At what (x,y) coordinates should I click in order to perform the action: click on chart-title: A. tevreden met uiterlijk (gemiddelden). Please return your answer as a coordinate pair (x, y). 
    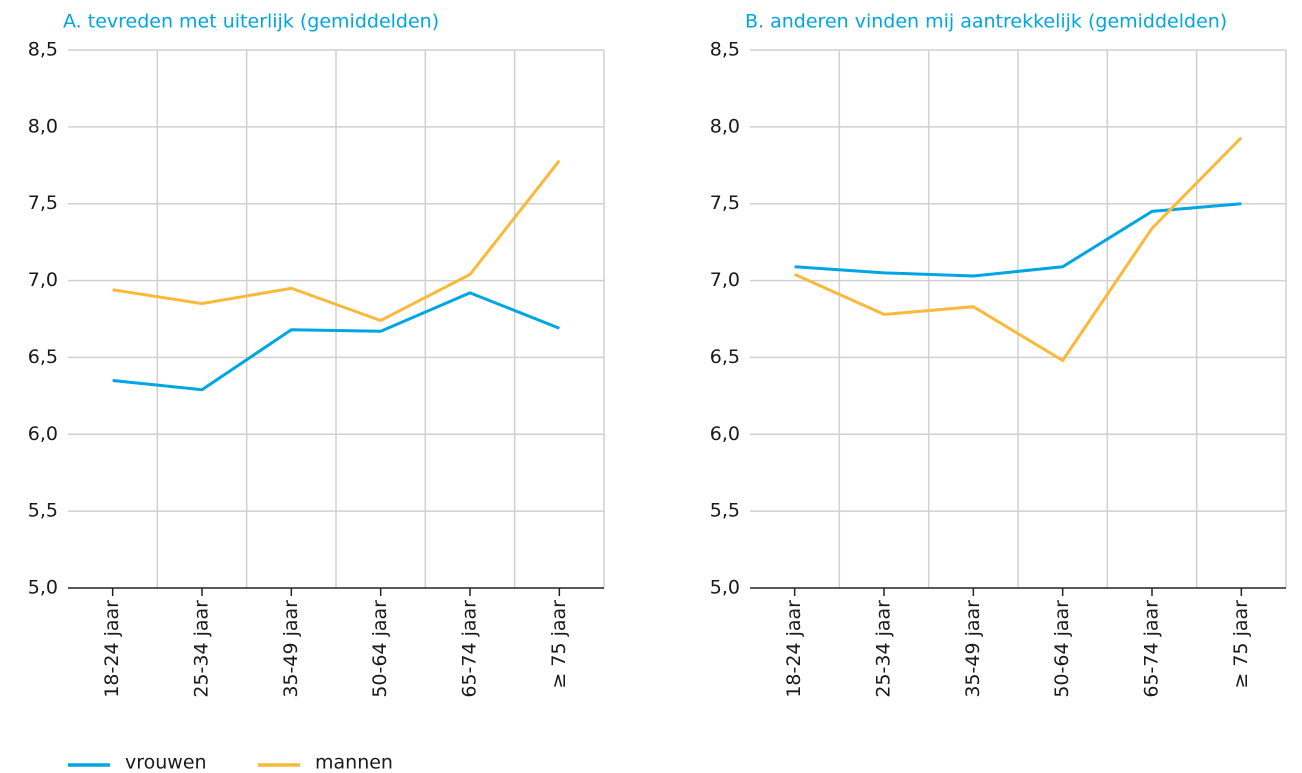
    Looking at the image, I should click on (251, 22).